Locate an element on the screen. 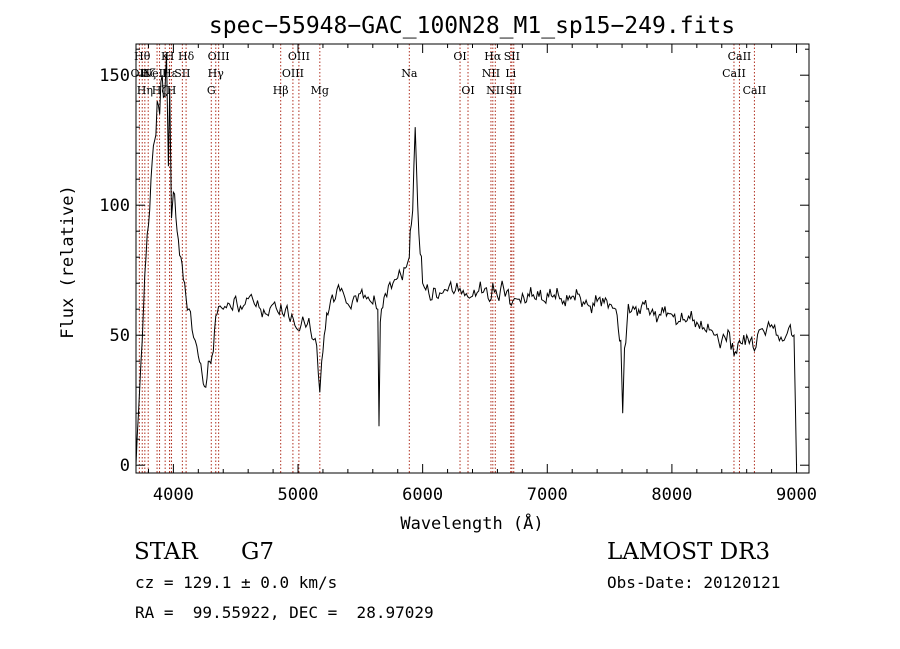 The height and width of the screenshot is (649, 900). line-label-21: OI is located at coordinates (467, 90).